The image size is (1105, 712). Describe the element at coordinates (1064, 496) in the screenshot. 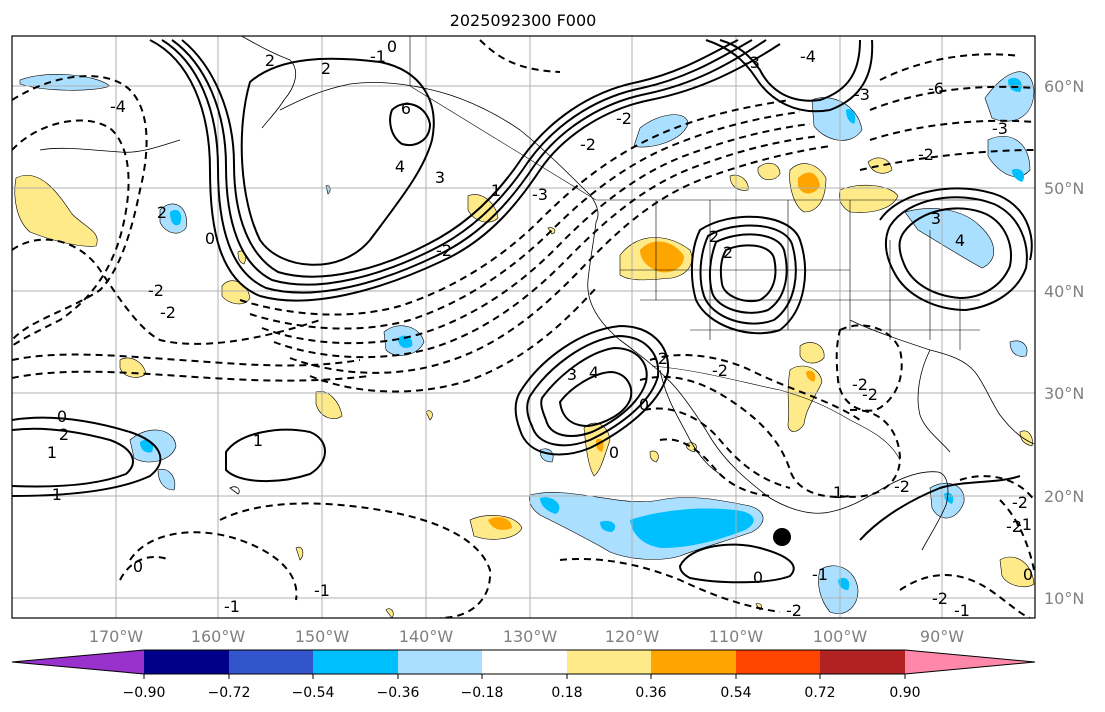

I see `lat-label: 20°N` at that location.